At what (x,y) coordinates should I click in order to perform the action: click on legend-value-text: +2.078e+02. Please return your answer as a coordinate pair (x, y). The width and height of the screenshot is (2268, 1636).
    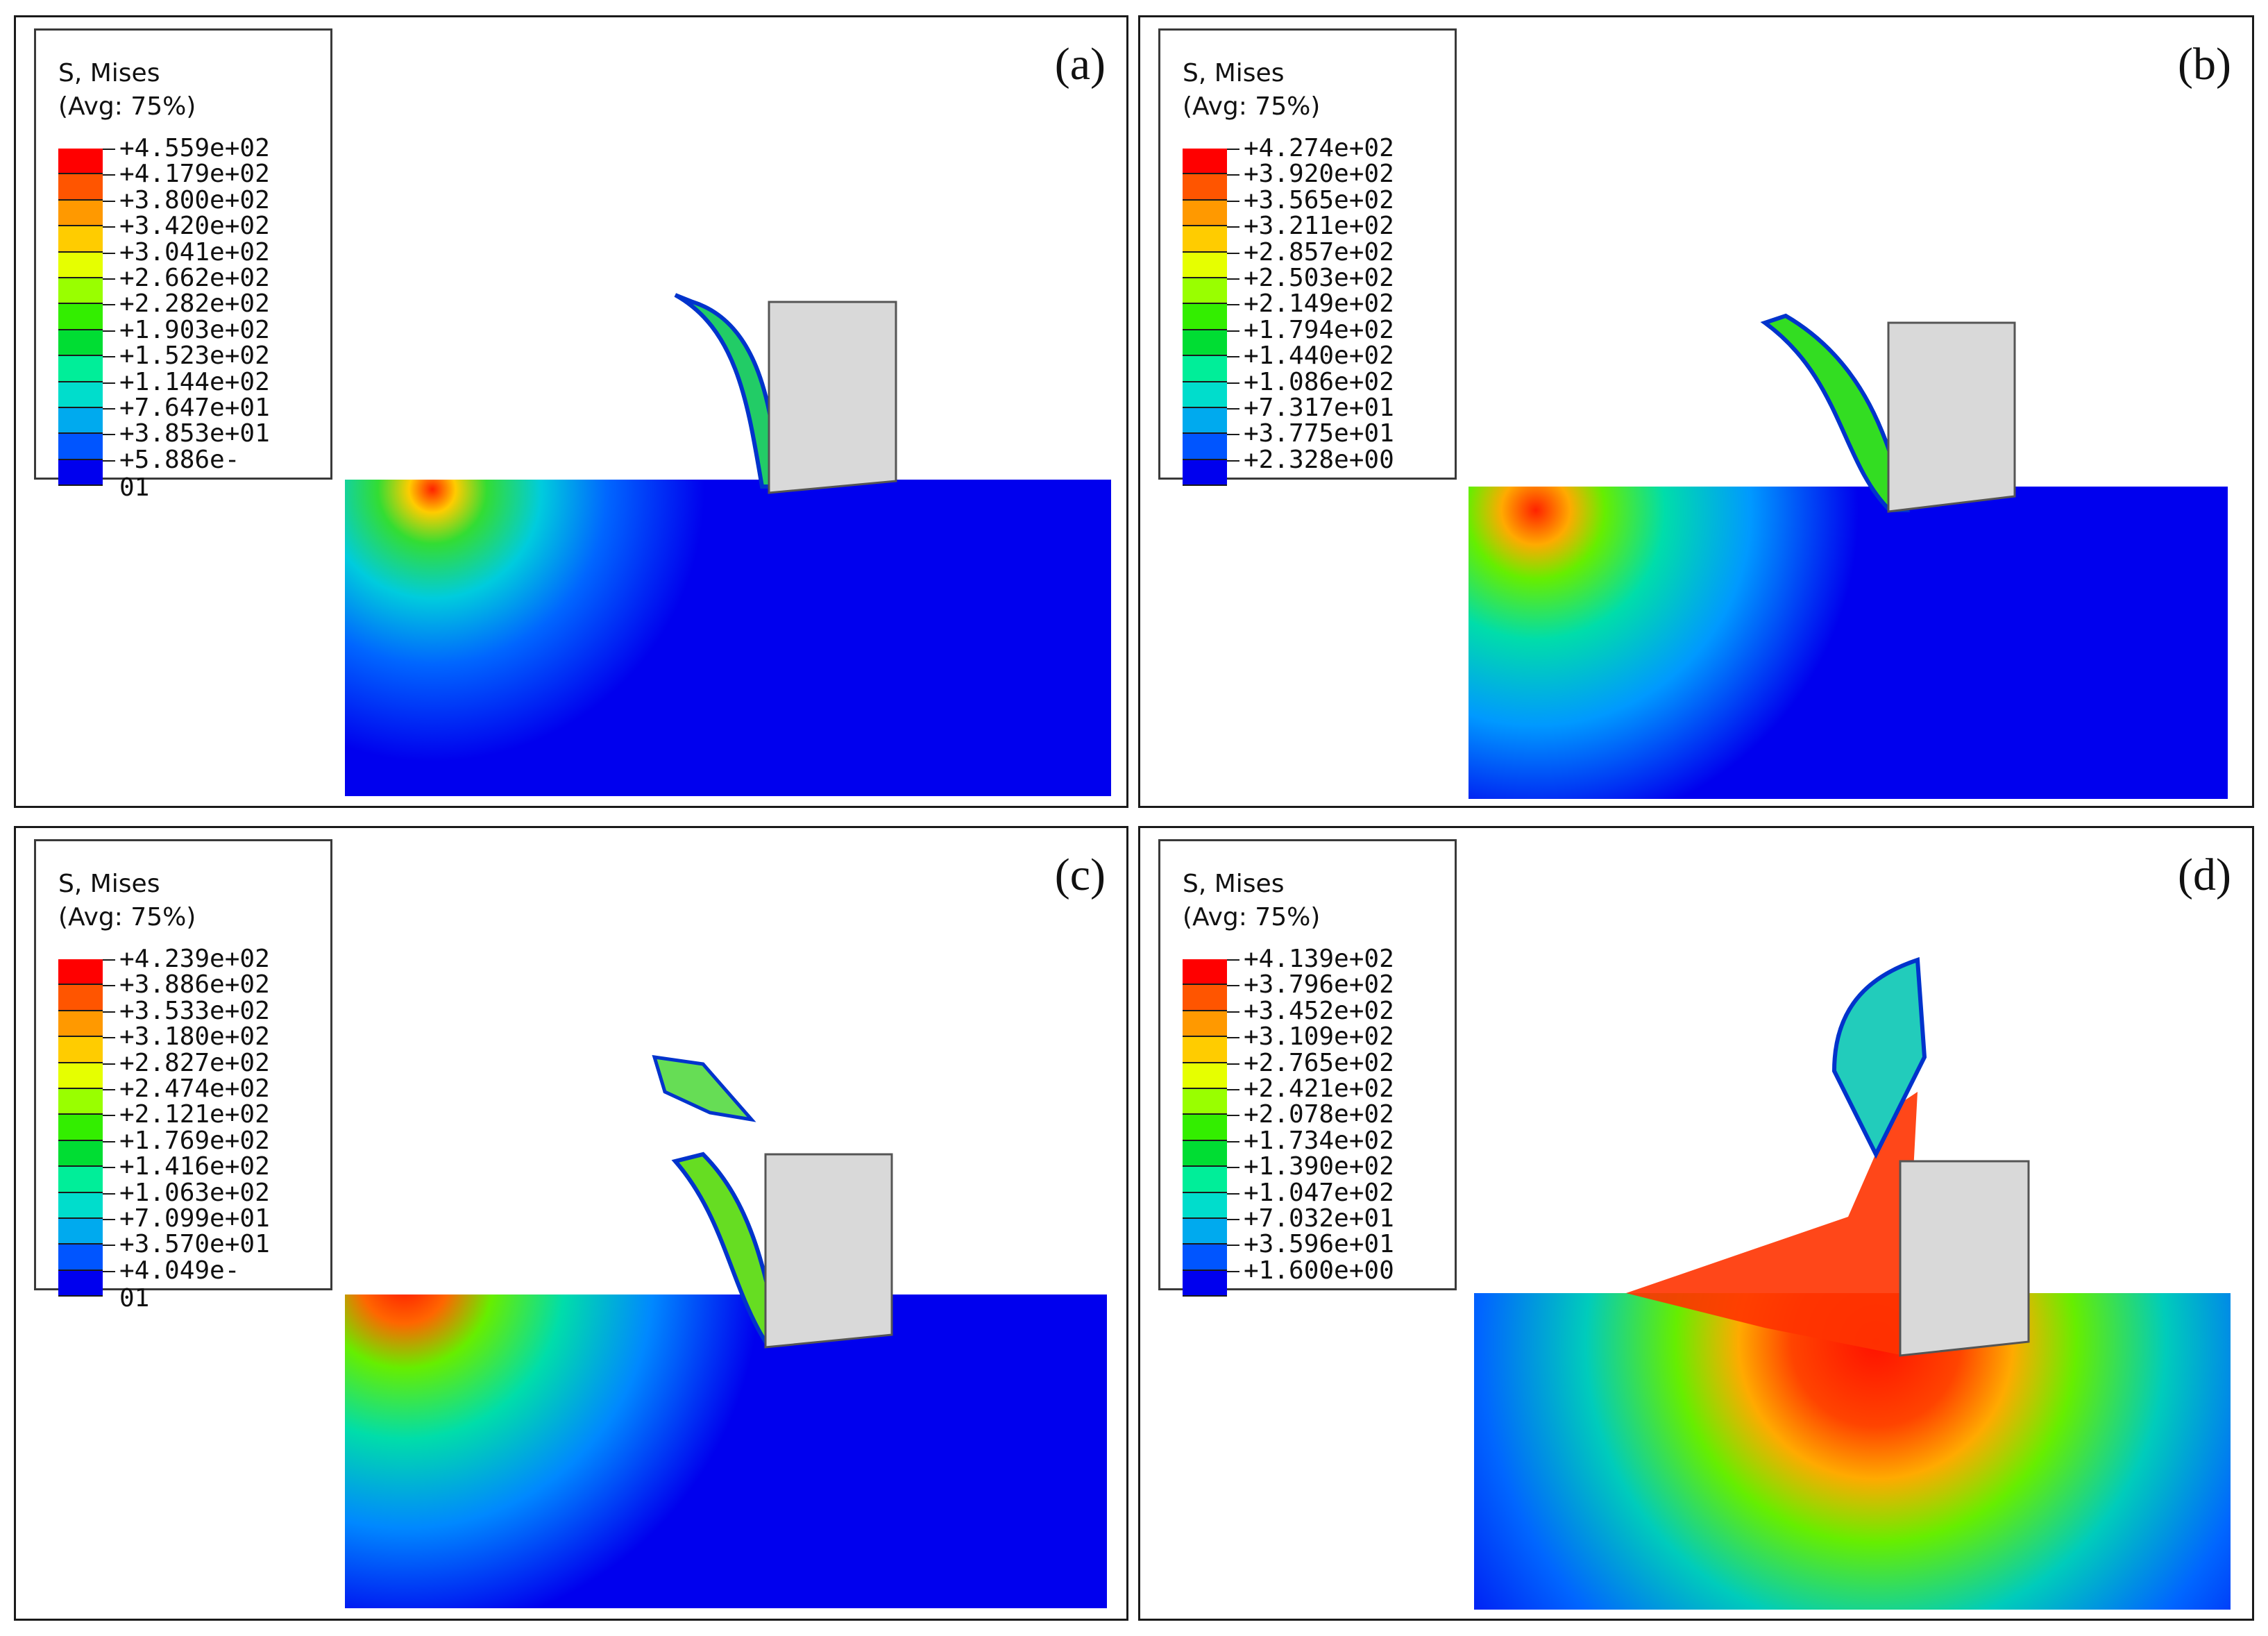
    Looking at the image, I should click on (1319, 1114).